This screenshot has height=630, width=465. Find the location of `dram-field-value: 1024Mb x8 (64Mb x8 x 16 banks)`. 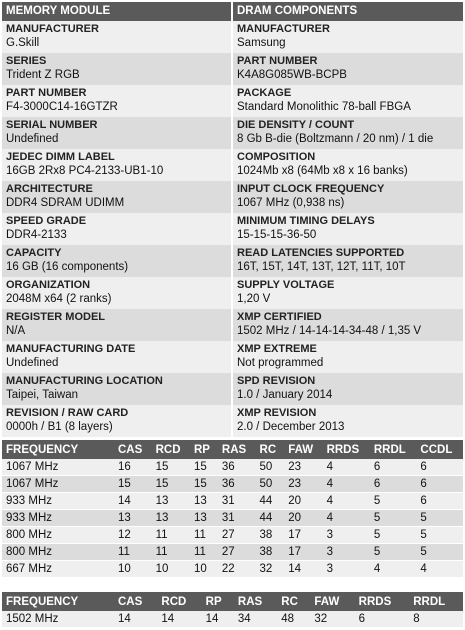

dram-field-value: 1024Mb x8 (64Mb x8 x 16 banks) is located at coordinates (322, 171).